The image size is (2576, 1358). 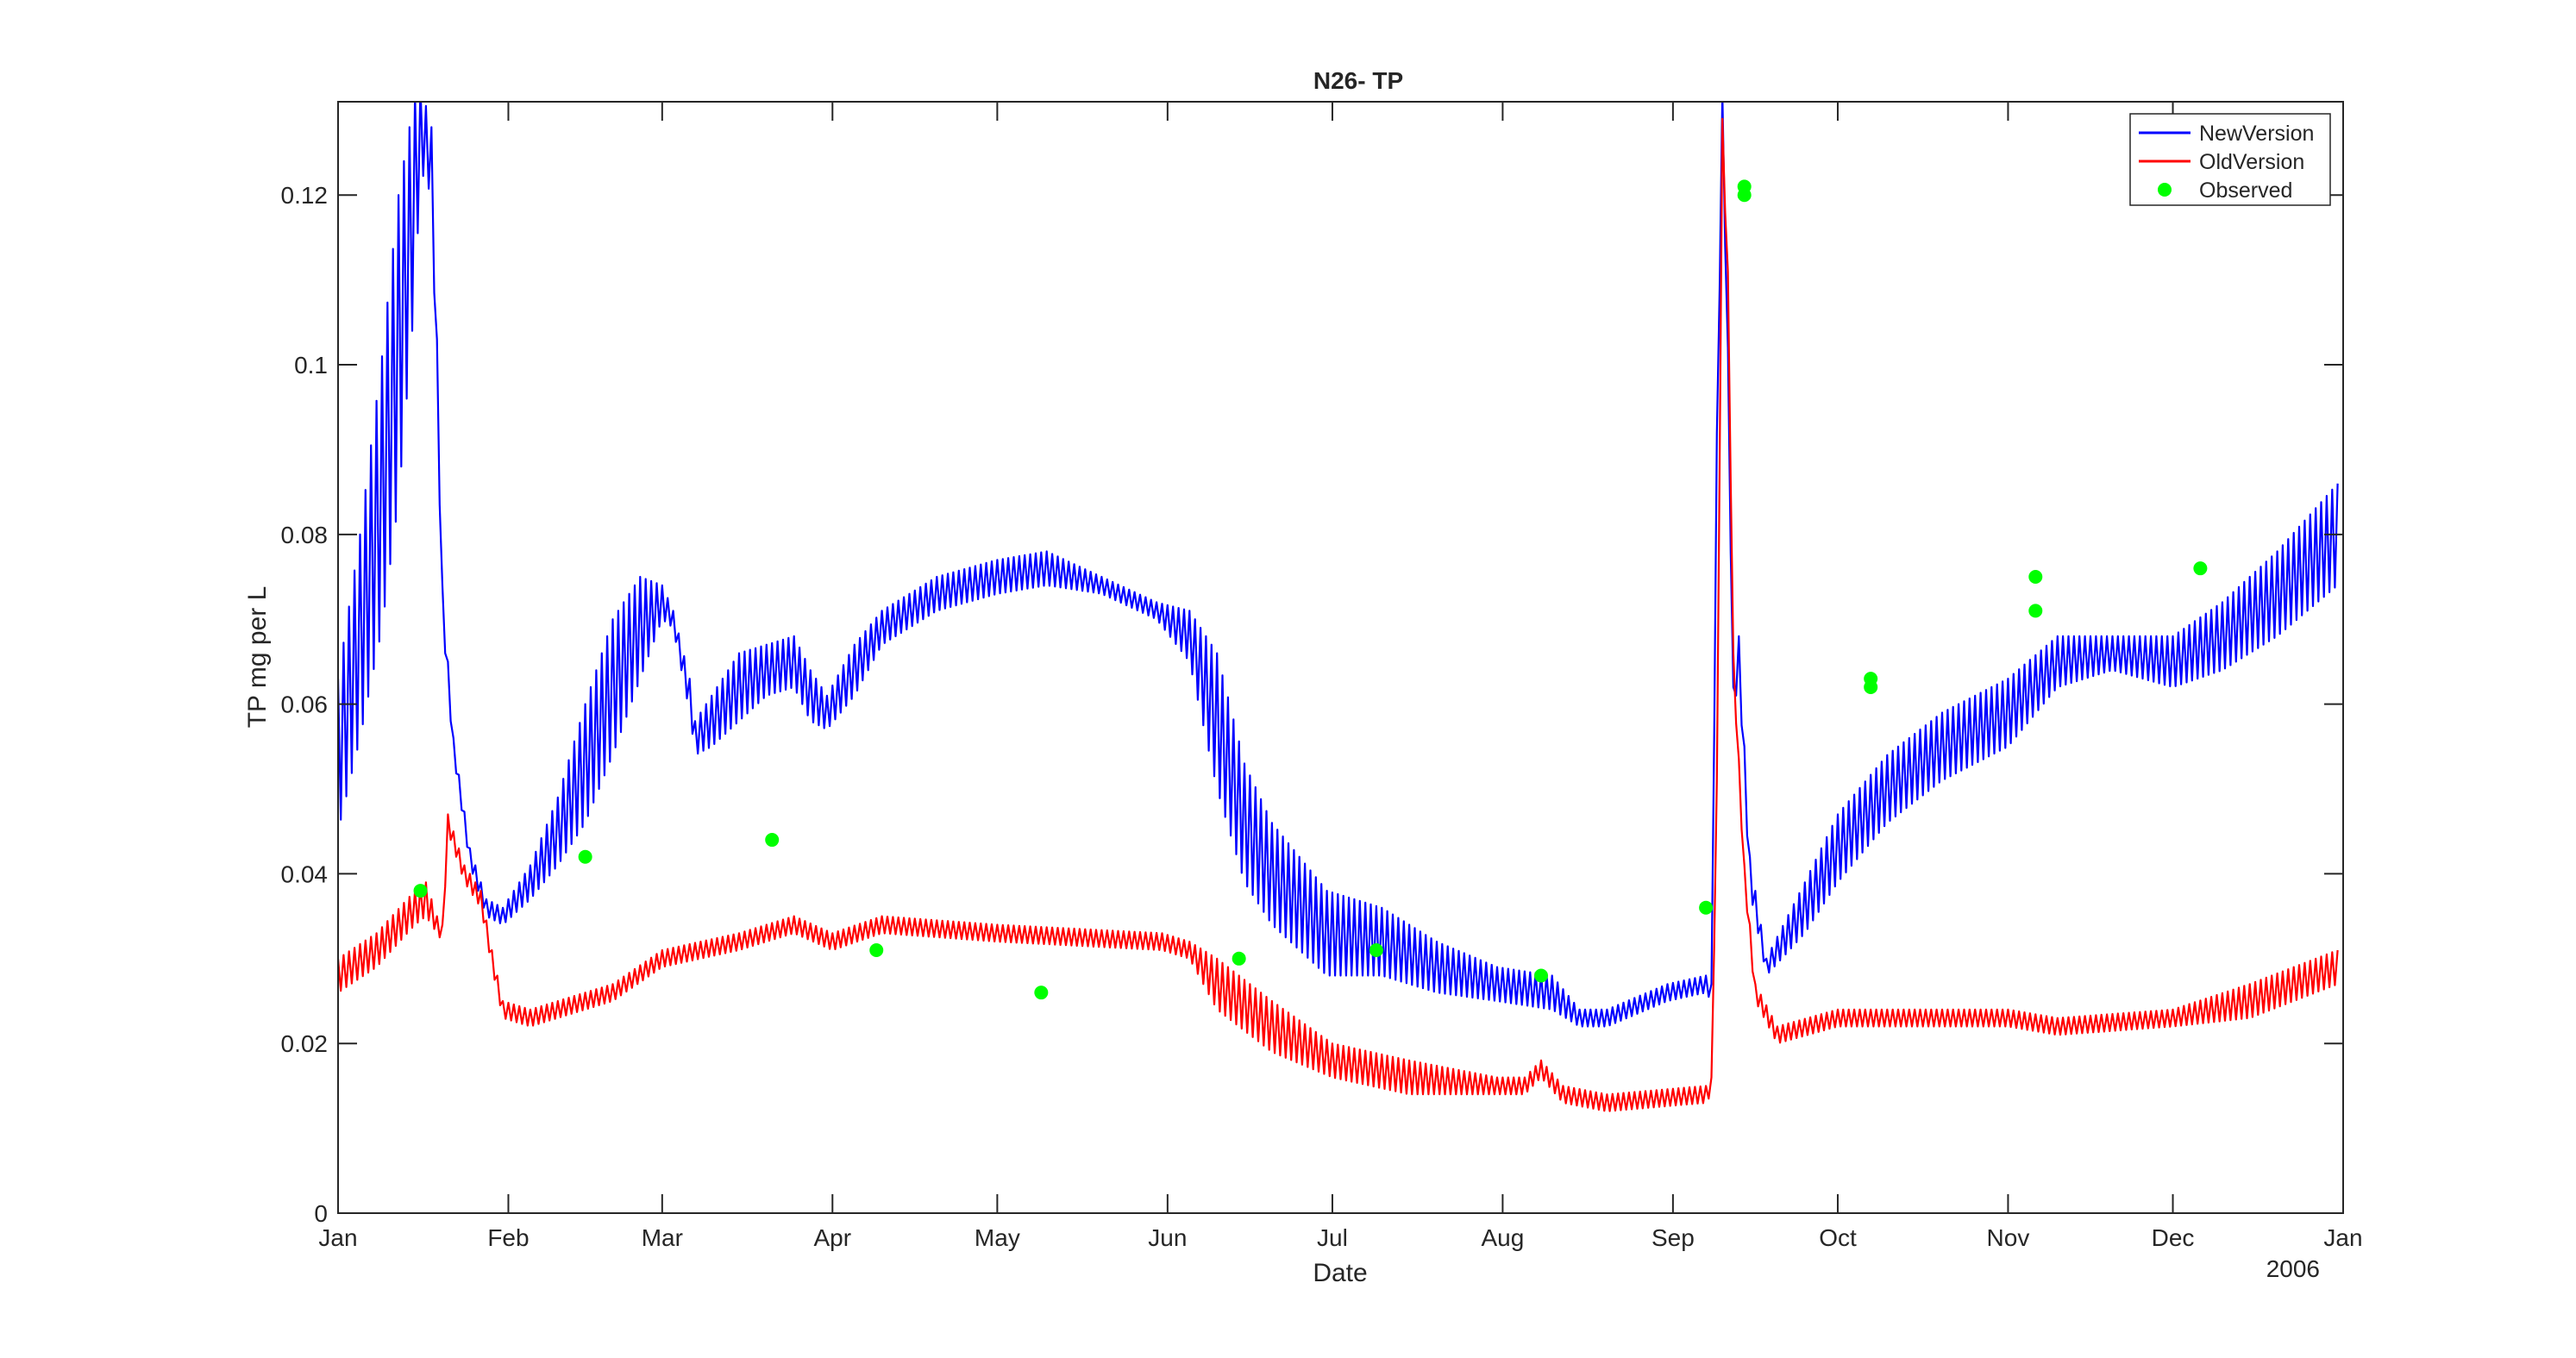 I want to click on y-tick-label: 0, so click(x=321, y=1214).